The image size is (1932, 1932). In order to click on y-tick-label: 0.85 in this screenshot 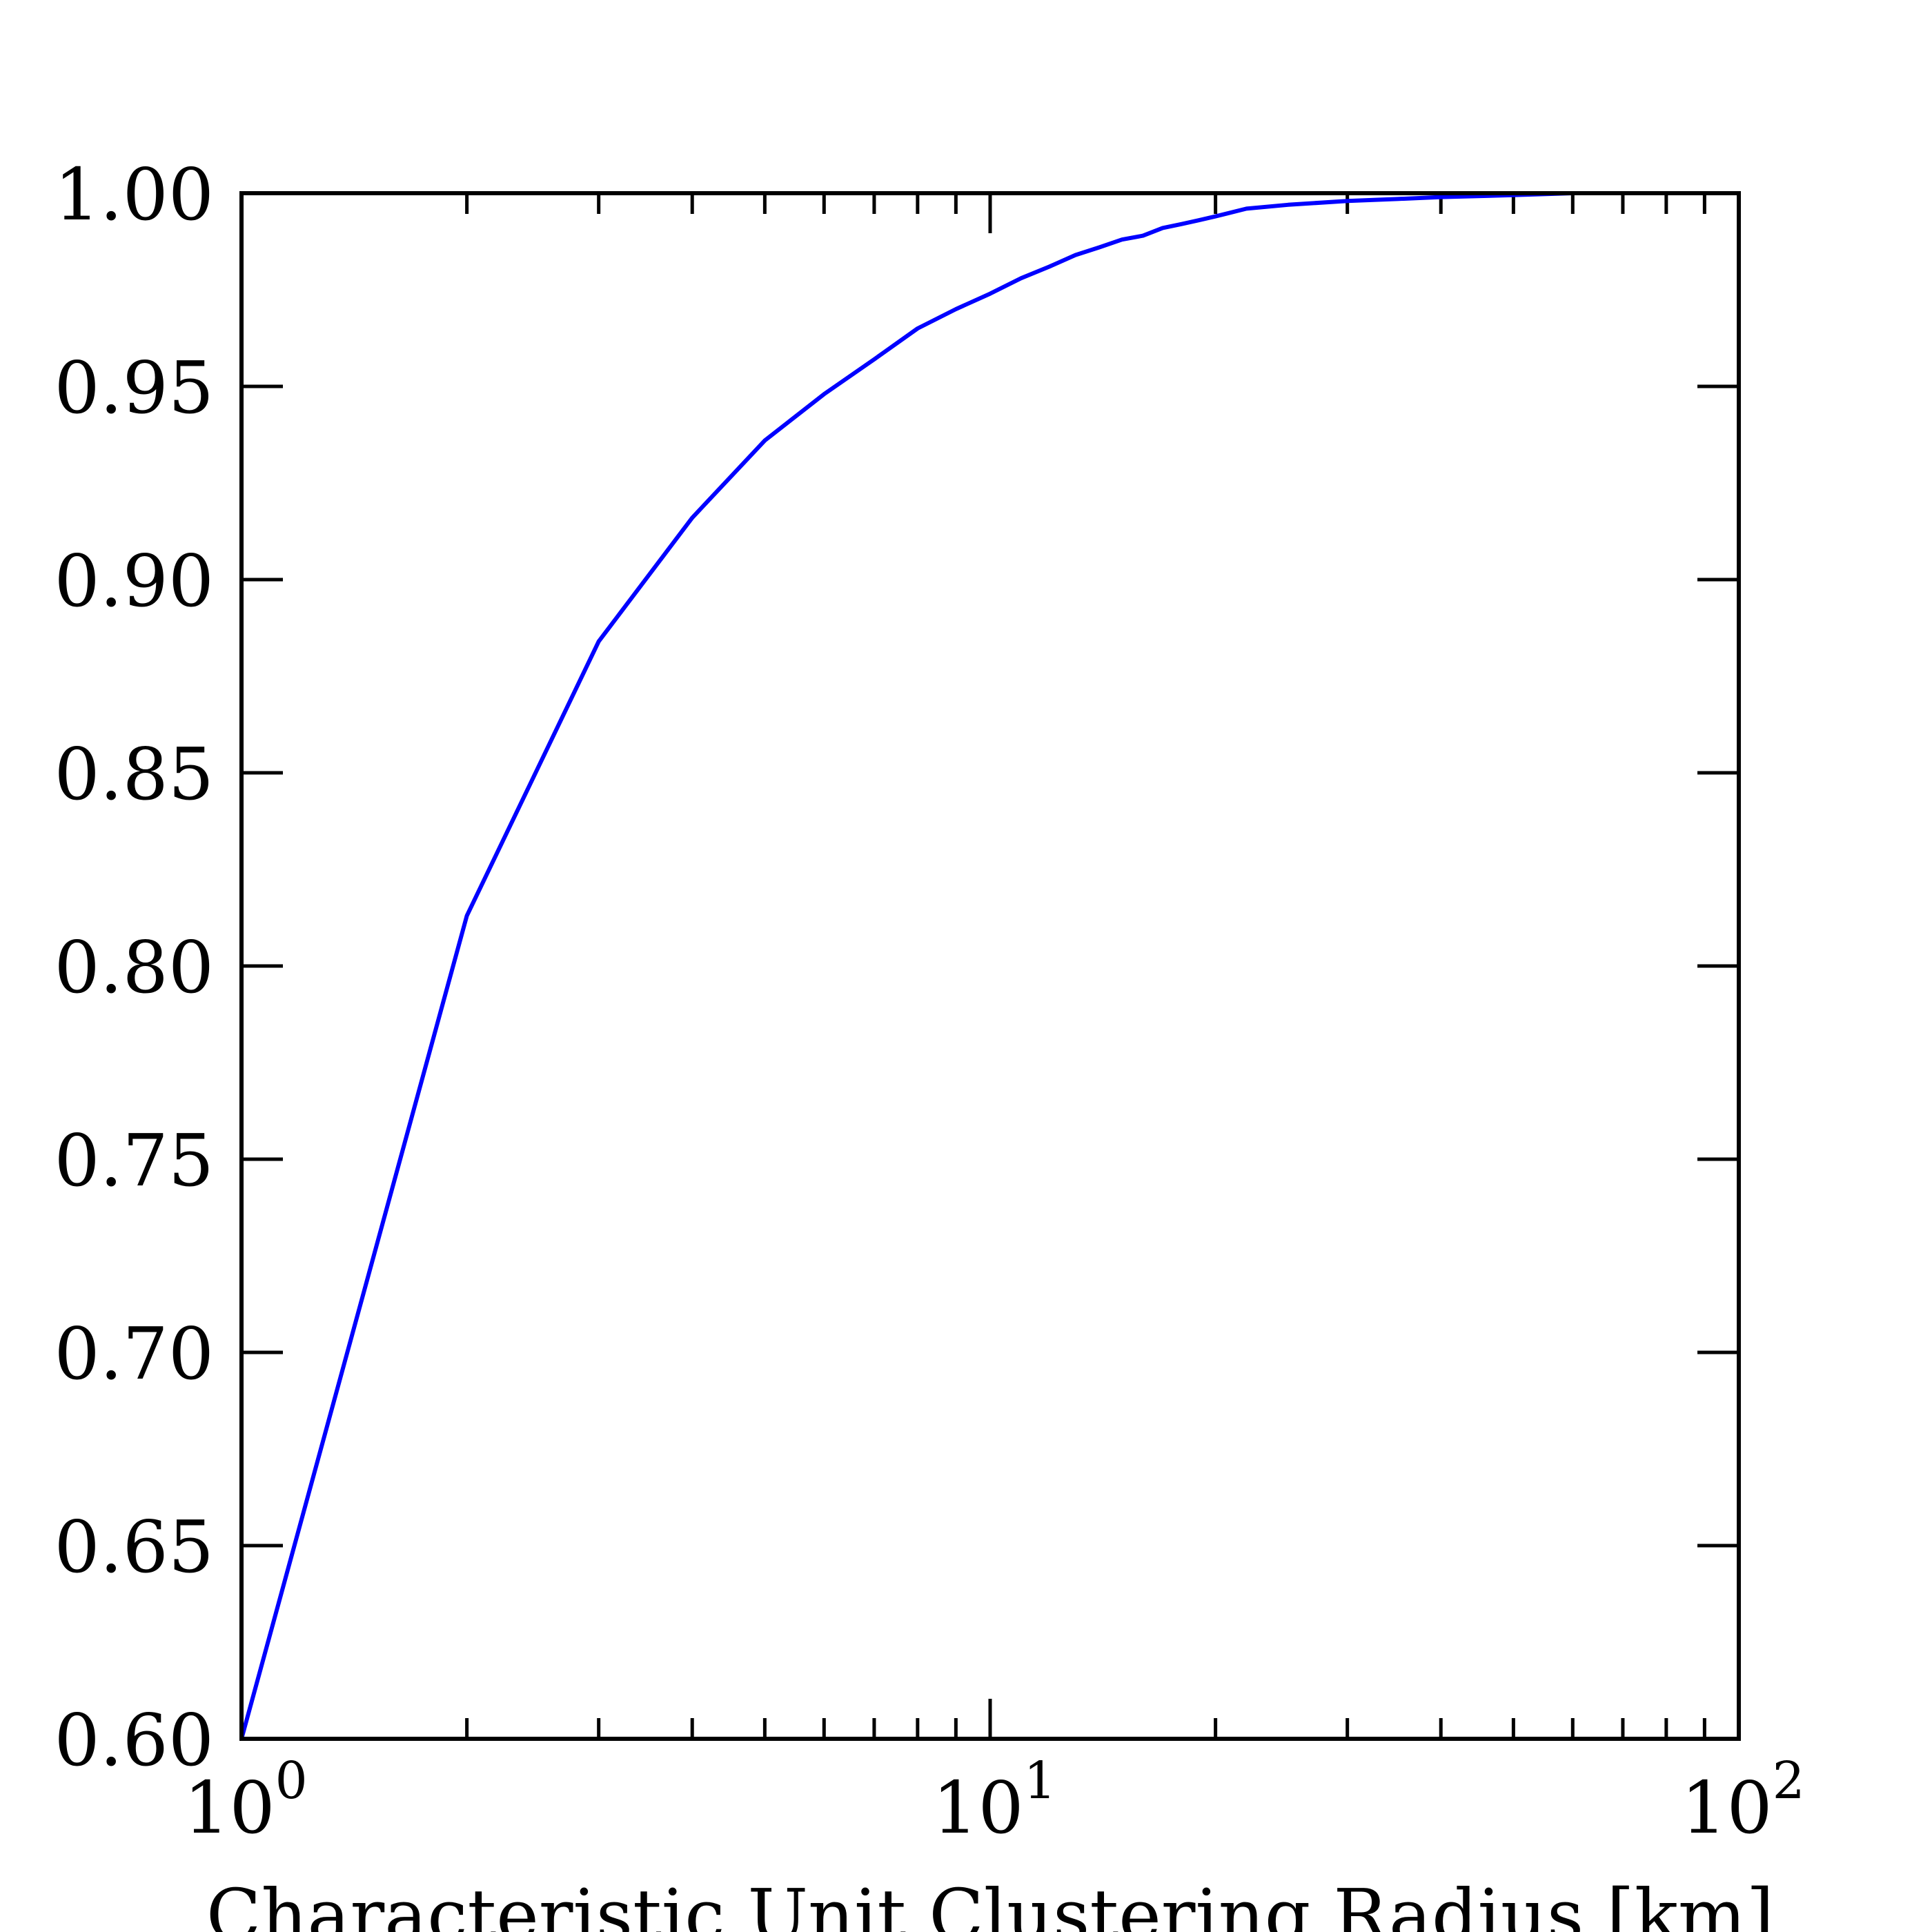, I will do `click(134, 774)`.